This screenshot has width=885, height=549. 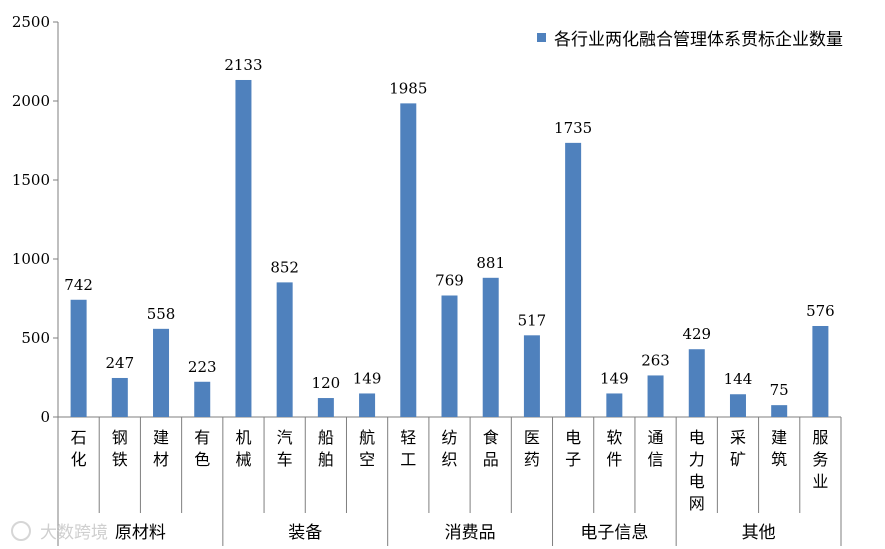 What do you see at coordinates (243, 65) in the screenshot?
I see `data-label: 2133` at bounding box center [243, 65].